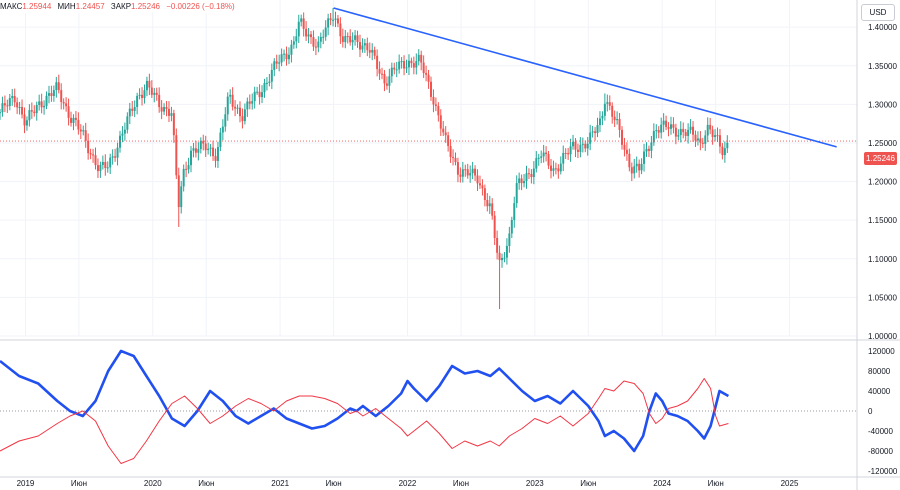  What do you see at coordinates (364, 421) in the screenshot?
I see `cot-line-red` at bounding box center [364, 421].